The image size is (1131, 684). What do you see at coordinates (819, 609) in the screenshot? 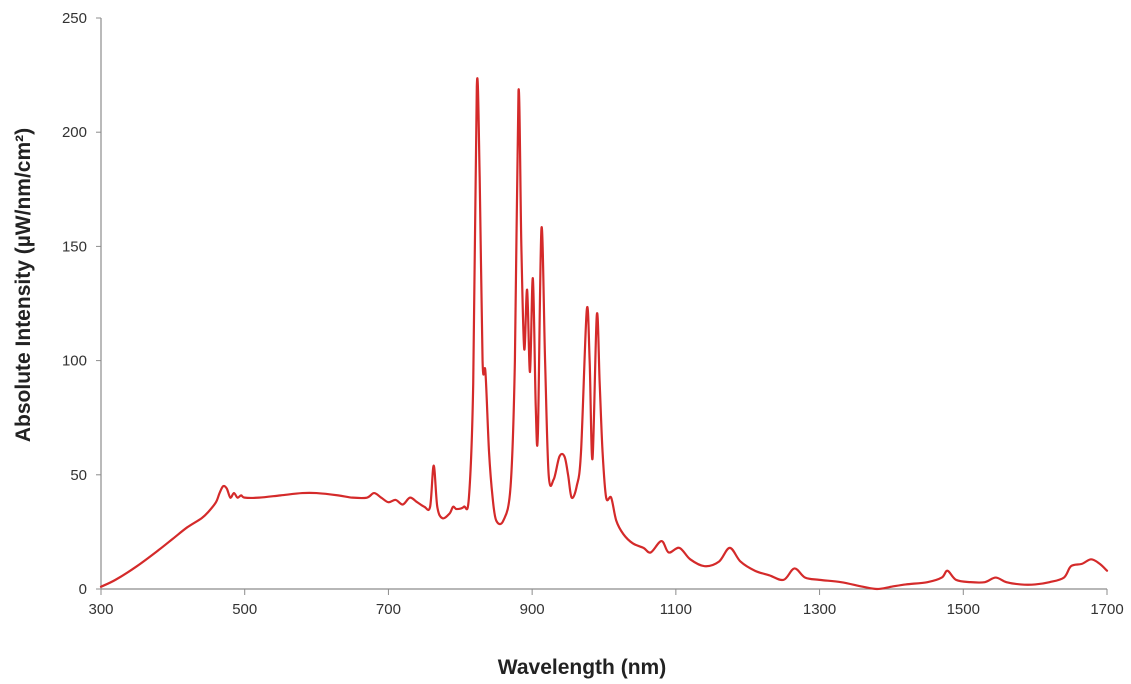
I see `x-tick-label: 1300` at bounding box center [819, 609].